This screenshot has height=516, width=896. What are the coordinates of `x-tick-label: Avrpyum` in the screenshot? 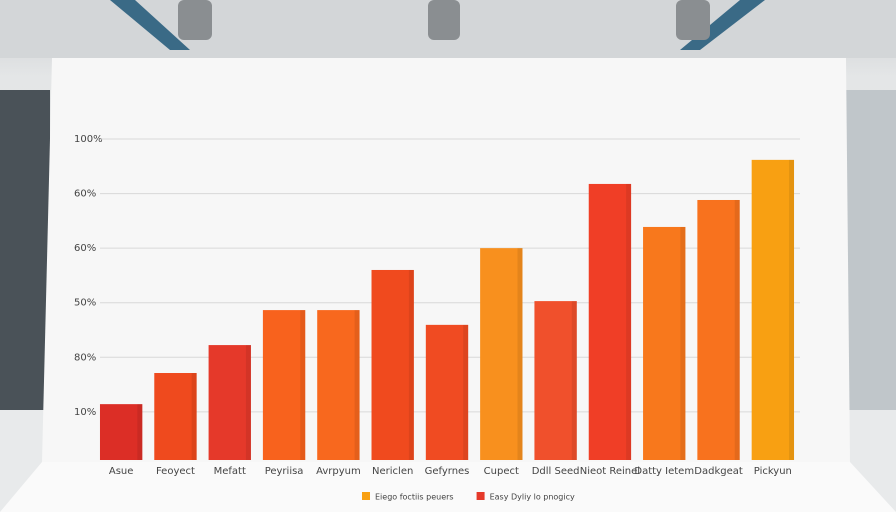 It's located at (338, 471).